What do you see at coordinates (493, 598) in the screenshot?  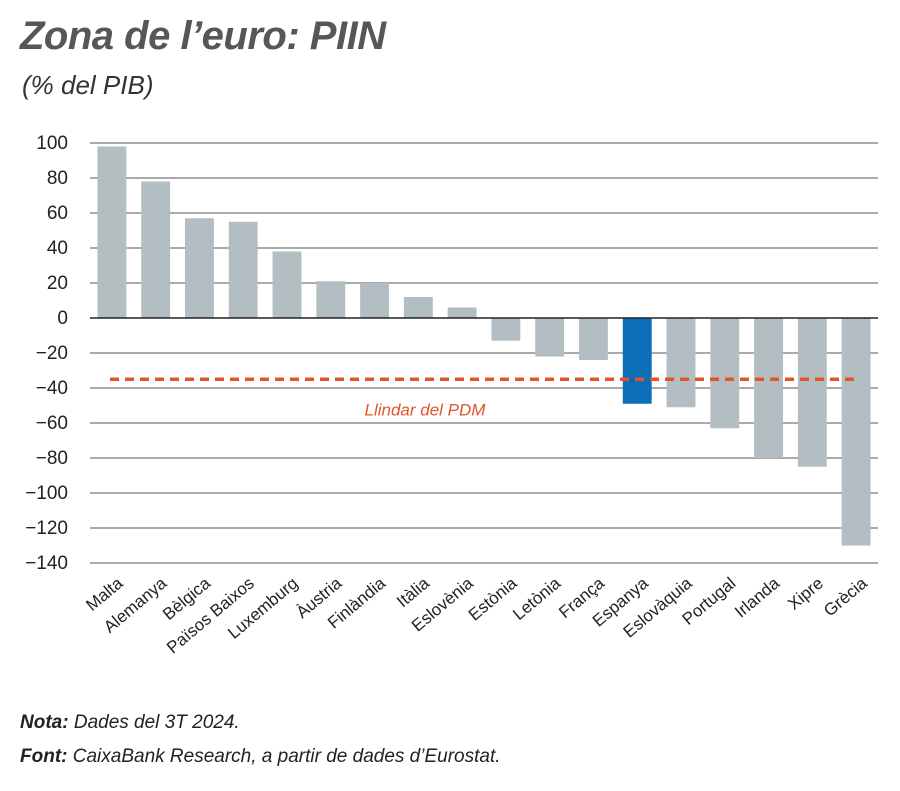 I see `x-category-label: Estònia` at bounding box center [493, 598].